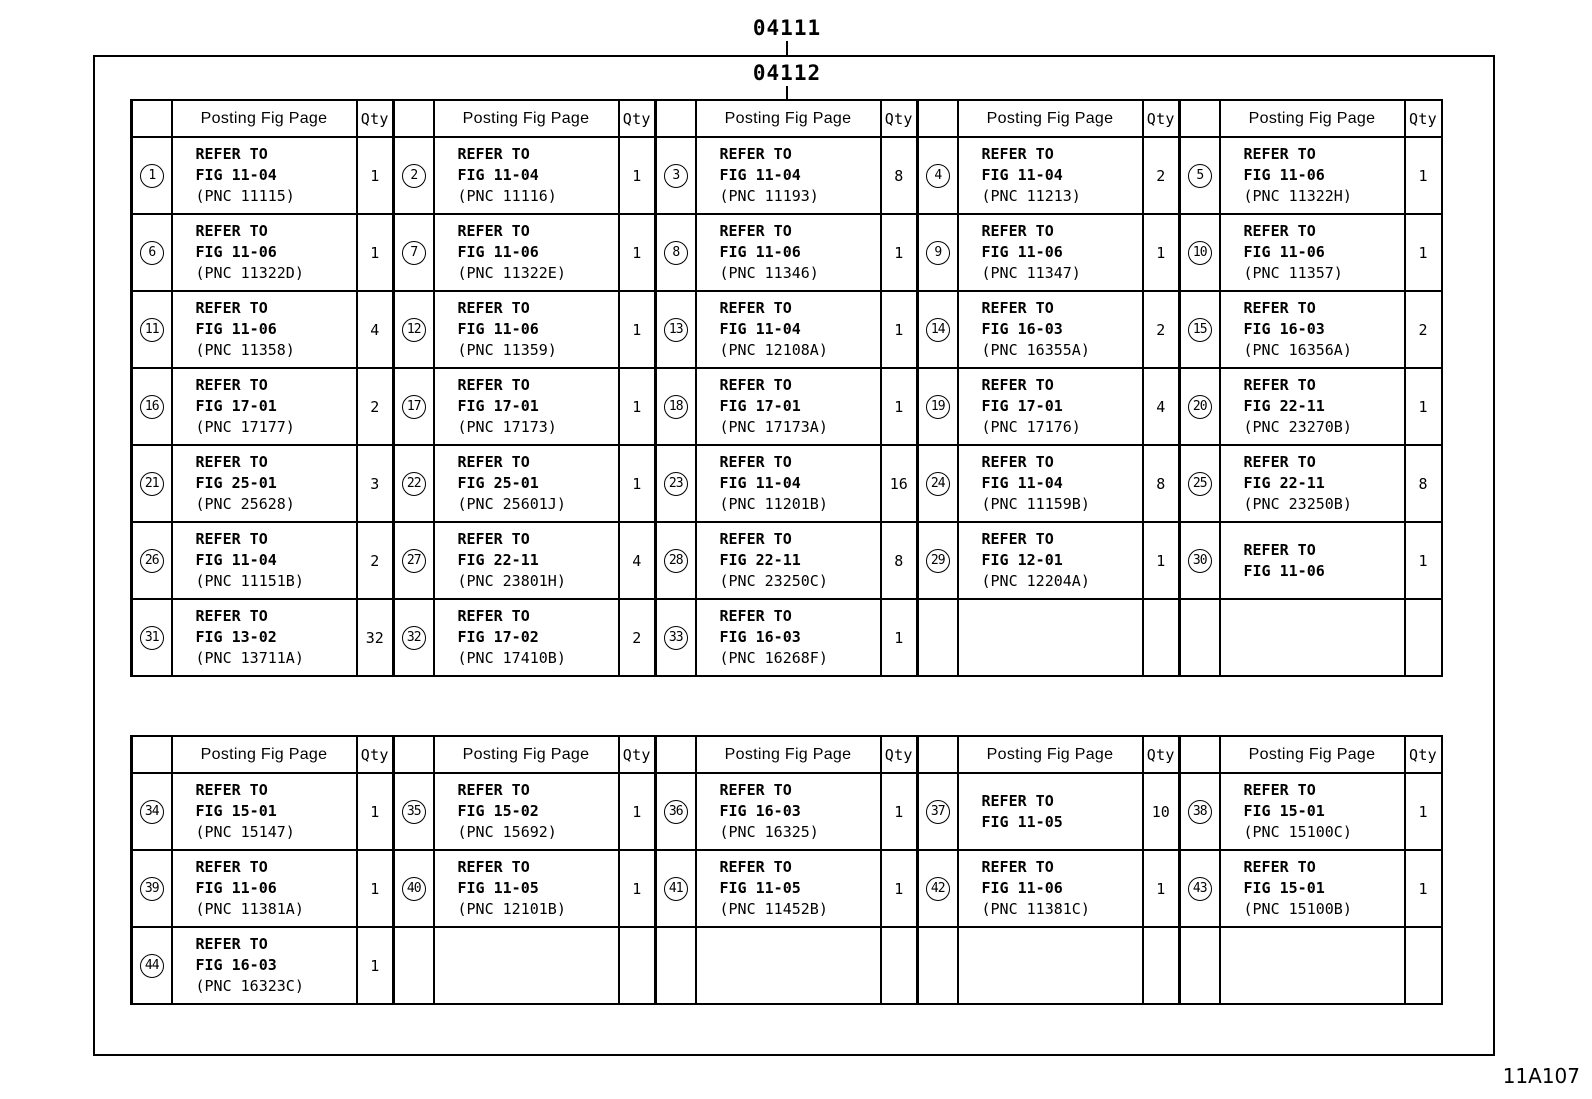 This screenshot has width=1592, height=1099. Describe the element at coordinates (375, 483) in the screenshot. I see `qty-value: 3` at that location.